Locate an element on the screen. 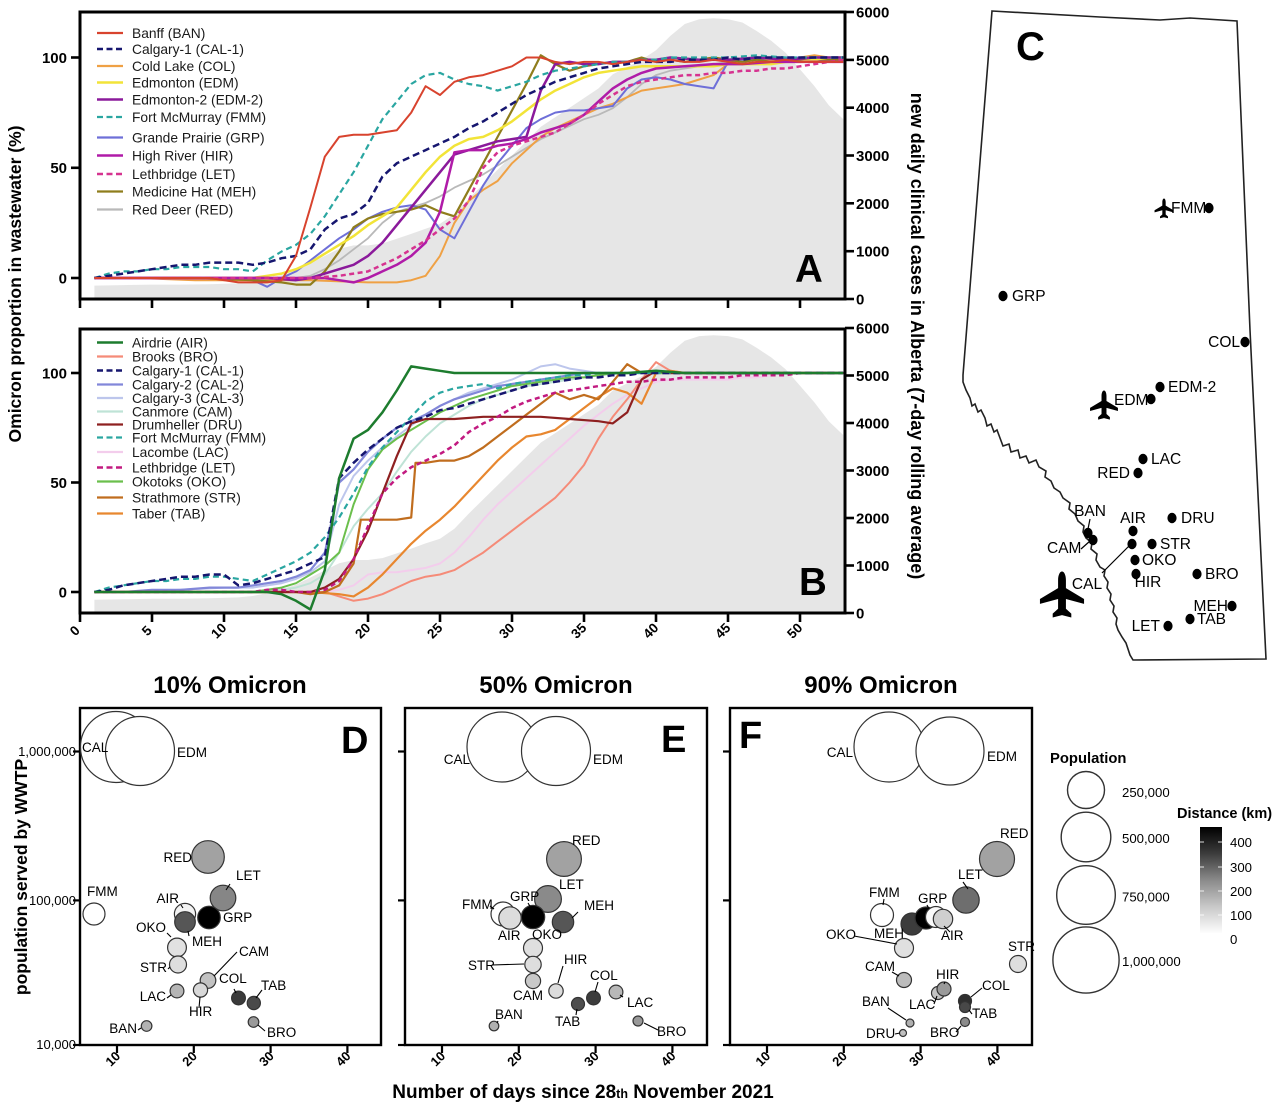 Image resolution: width=1280 pixels, height=1109 pixels. svg-text: Airdrie (AIR) is located at coordinates (170, 342).